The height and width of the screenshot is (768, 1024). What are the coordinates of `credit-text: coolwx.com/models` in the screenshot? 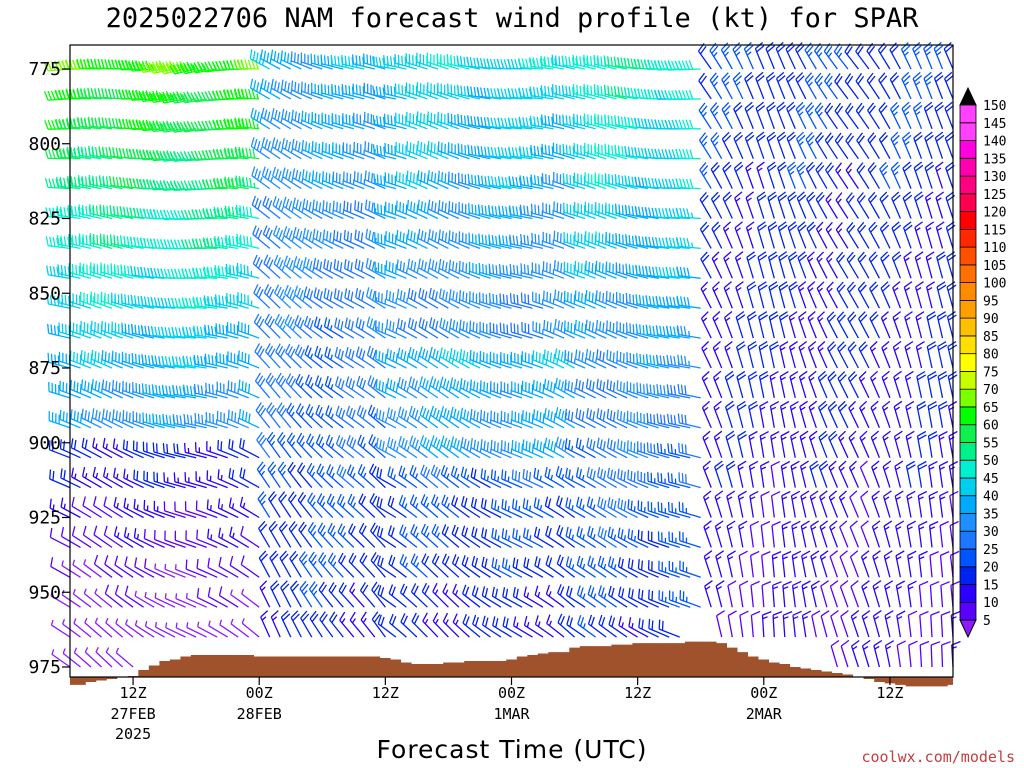 It's located at (938, 757).